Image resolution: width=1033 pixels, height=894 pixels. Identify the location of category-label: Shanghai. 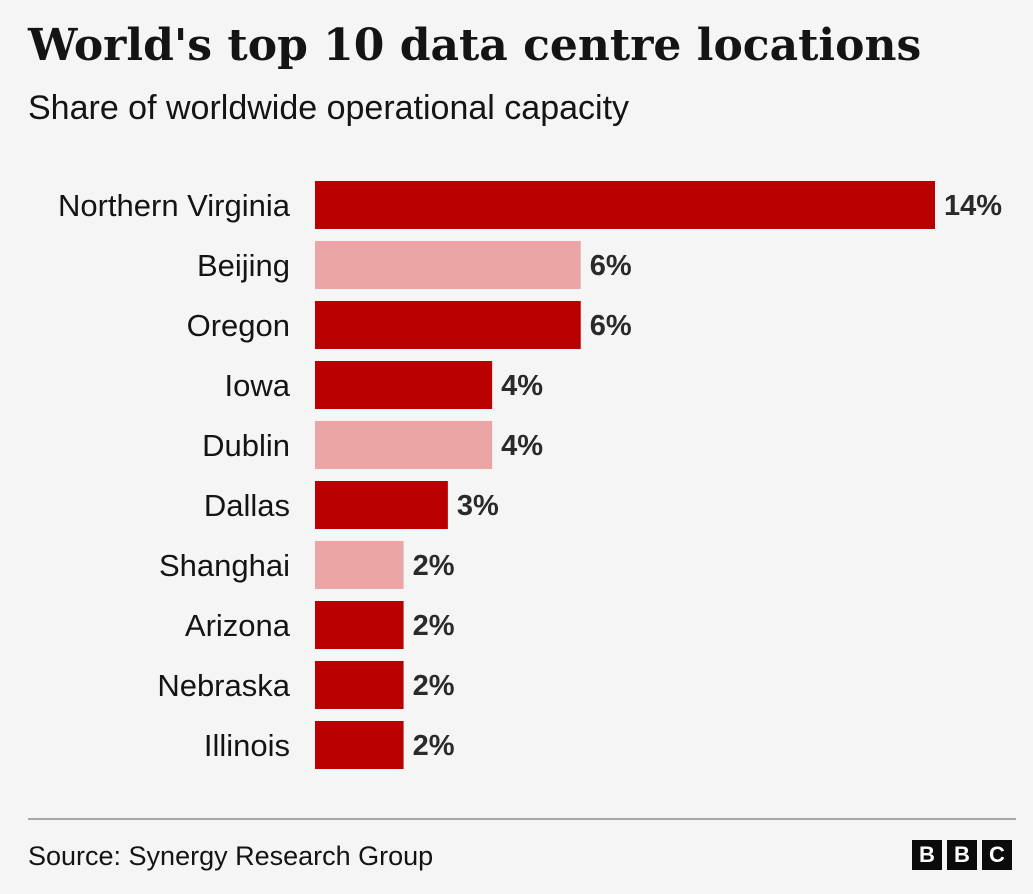
(224, 565).